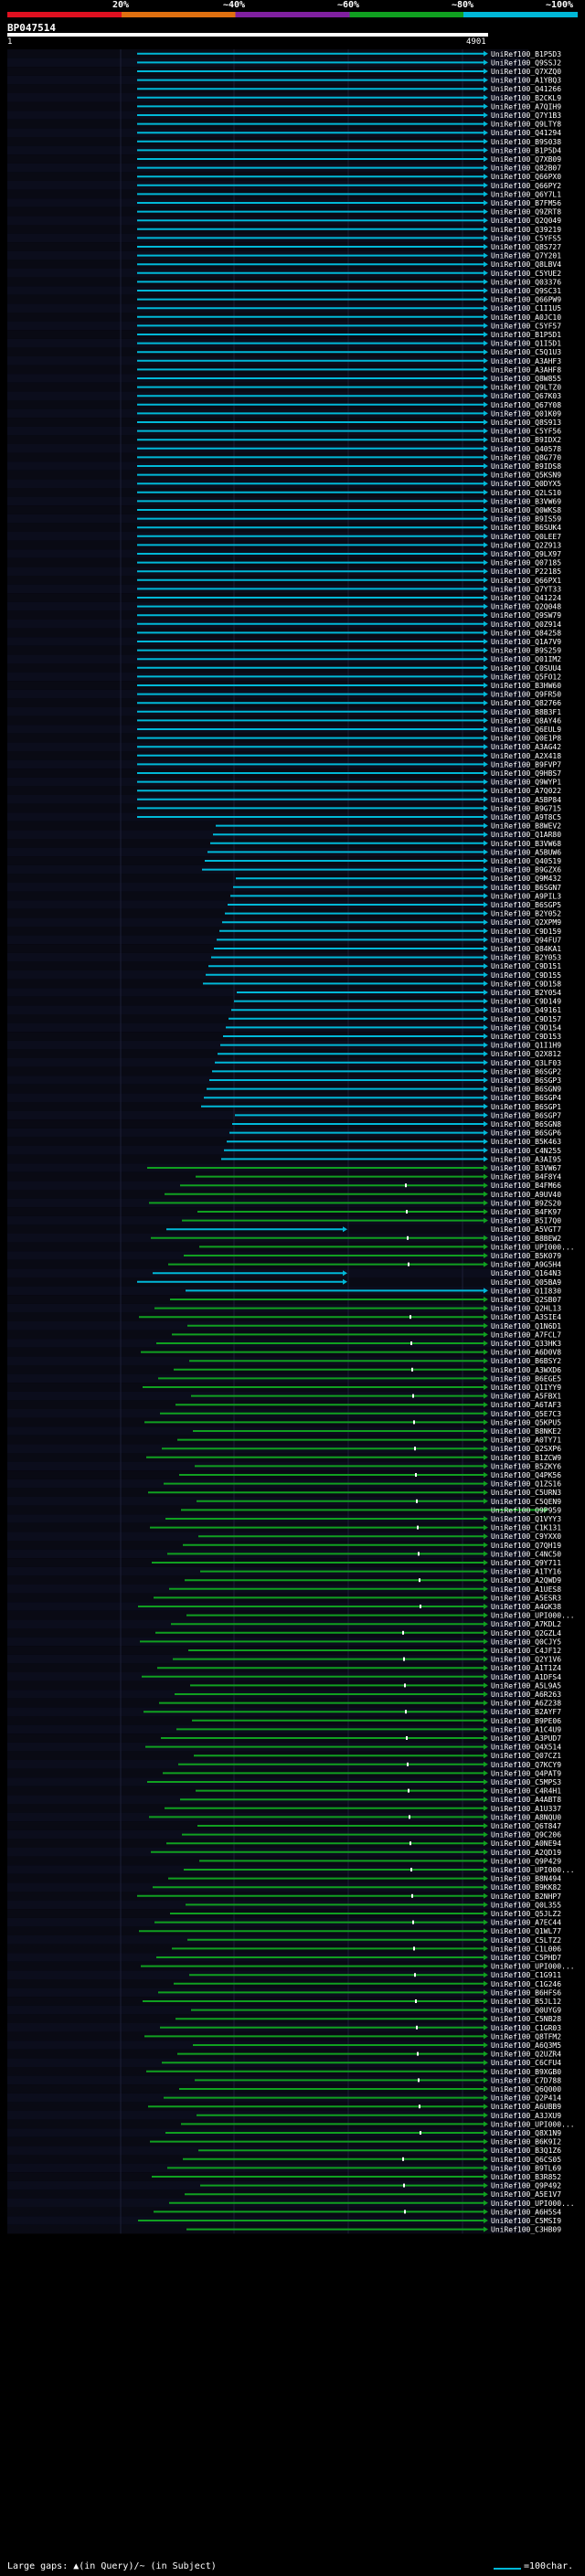 This screenshot has height=2576, width=585. What do you see at coordinates (526, 800) in the screenshot?
I see `hit-label: UniRef100_A5BP84` at bounding box center [526, 800].